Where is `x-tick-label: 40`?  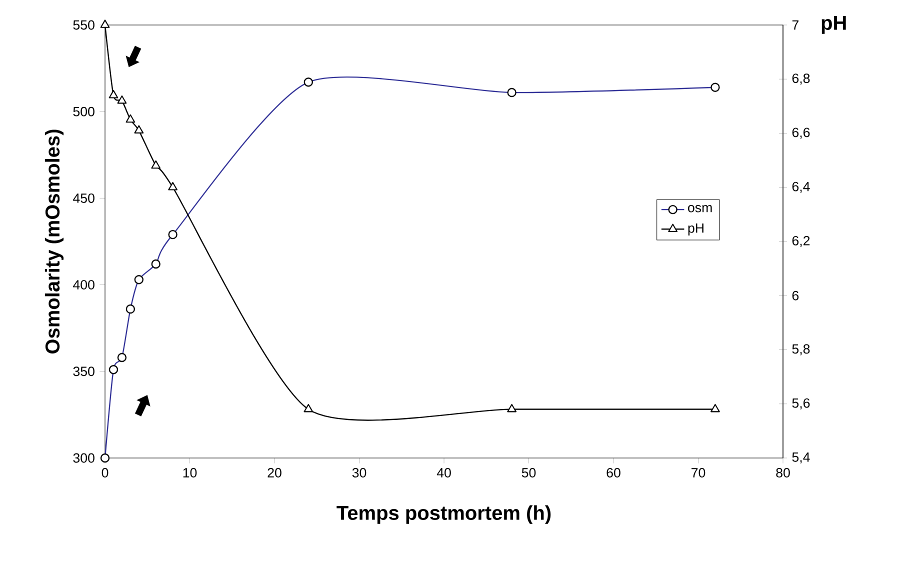
x-tick-label: 40 is located at coordinates (443, 473).